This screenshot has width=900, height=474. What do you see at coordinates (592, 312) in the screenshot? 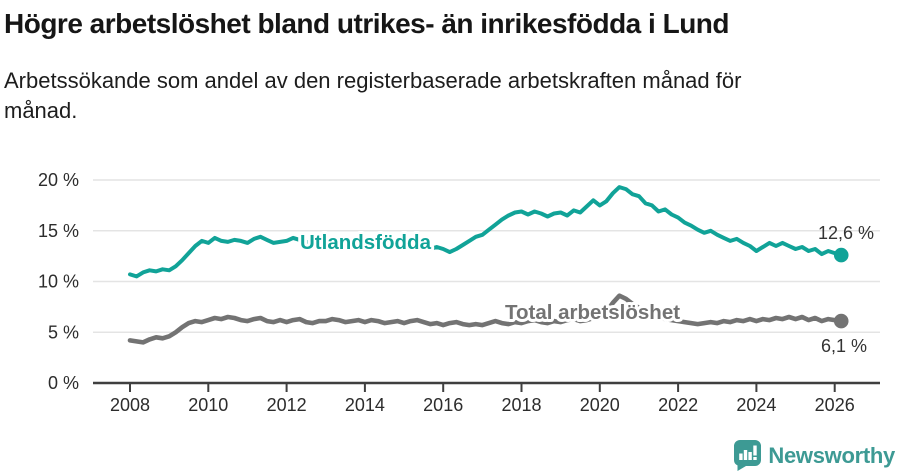
I see `series-label-total-arbetsl-shet: Total arbetslöshet` at bounding box center [592, 312].